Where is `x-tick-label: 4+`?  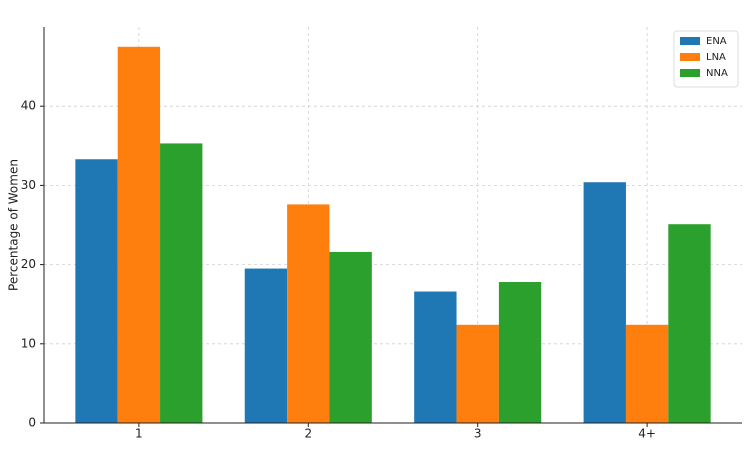
x-tick-label: 4+ is located at coordinates (647, 434).